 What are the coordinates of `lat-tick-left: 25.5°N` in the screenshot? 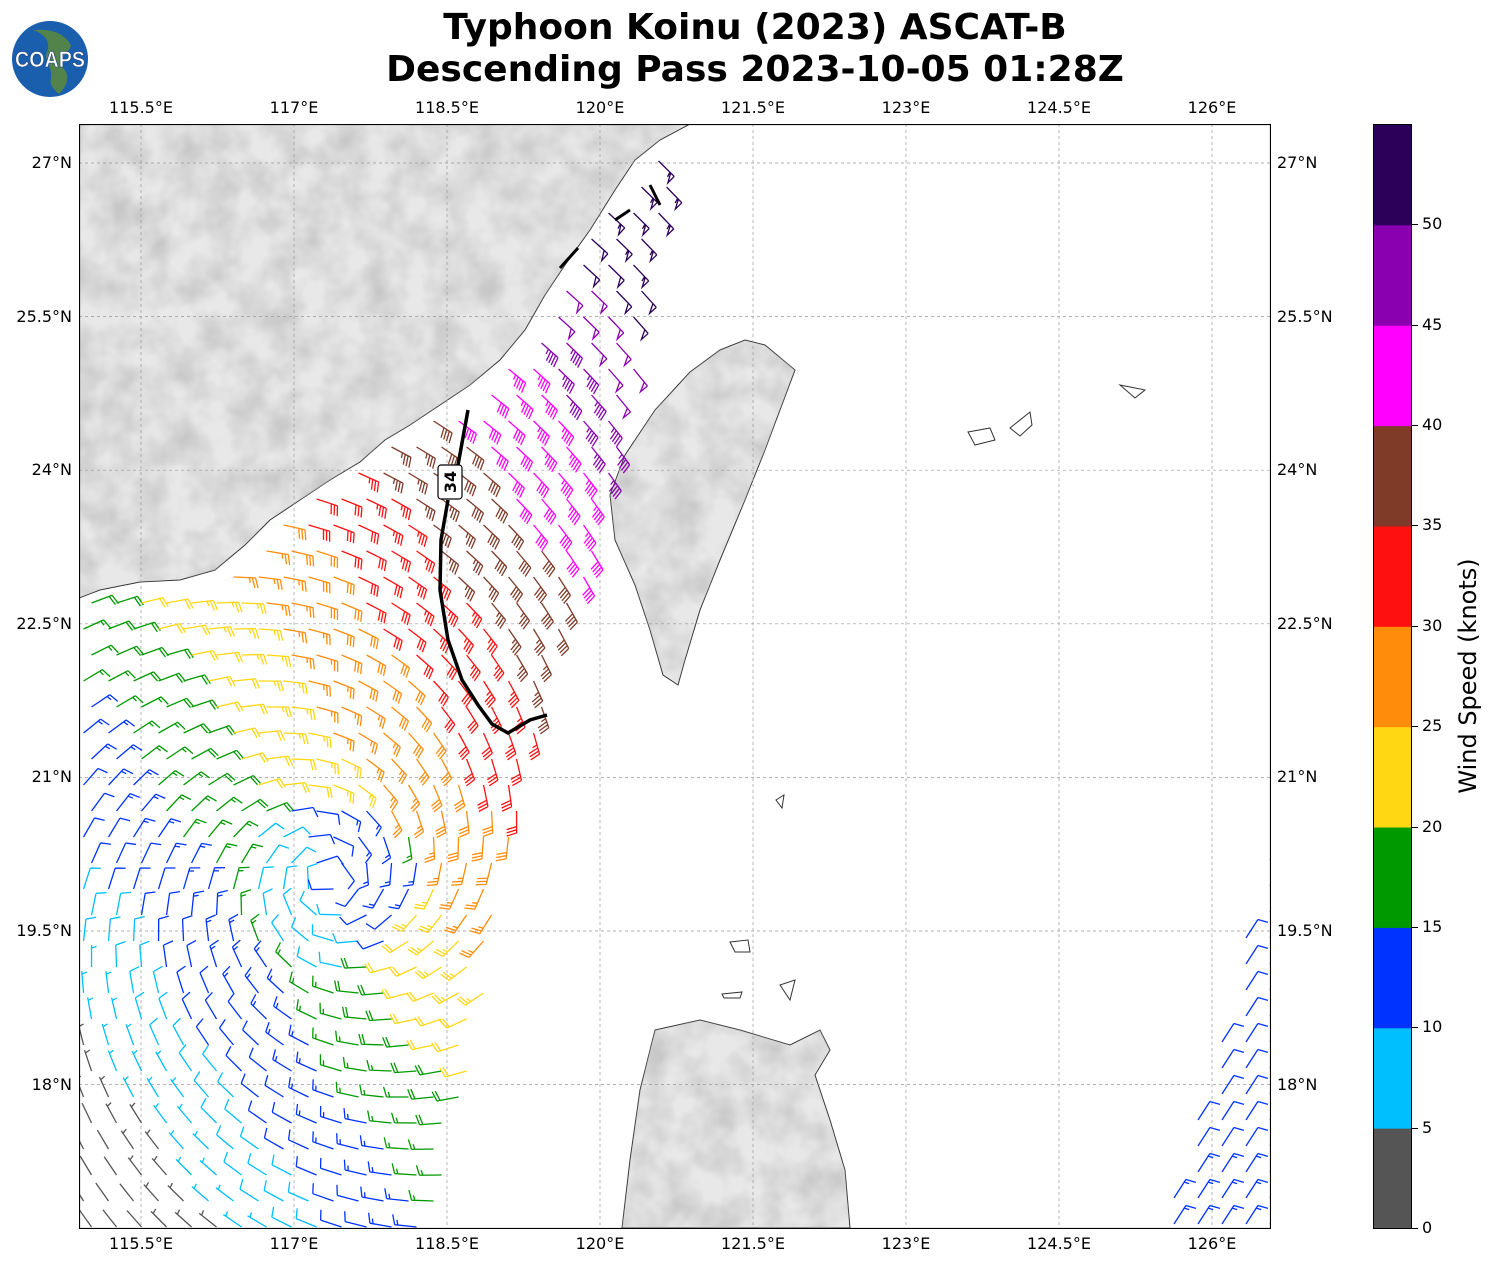 It's located at (44, 316).